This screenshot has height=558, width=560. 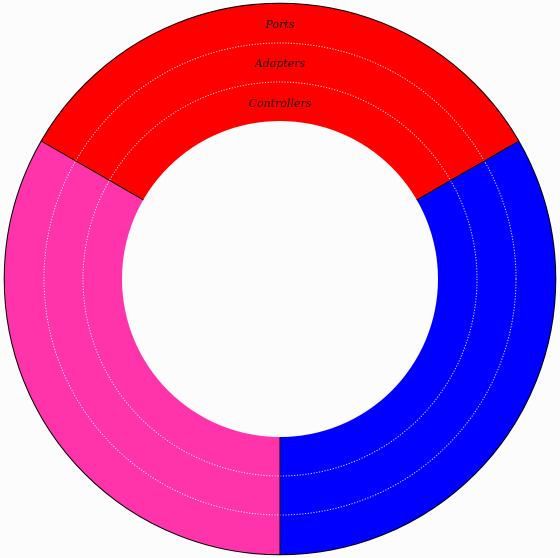 What do you see at coordinates (280, 63) in the screenshot?
I see `layer-label-adapters: Adapters` at bounding box center [280, 63].